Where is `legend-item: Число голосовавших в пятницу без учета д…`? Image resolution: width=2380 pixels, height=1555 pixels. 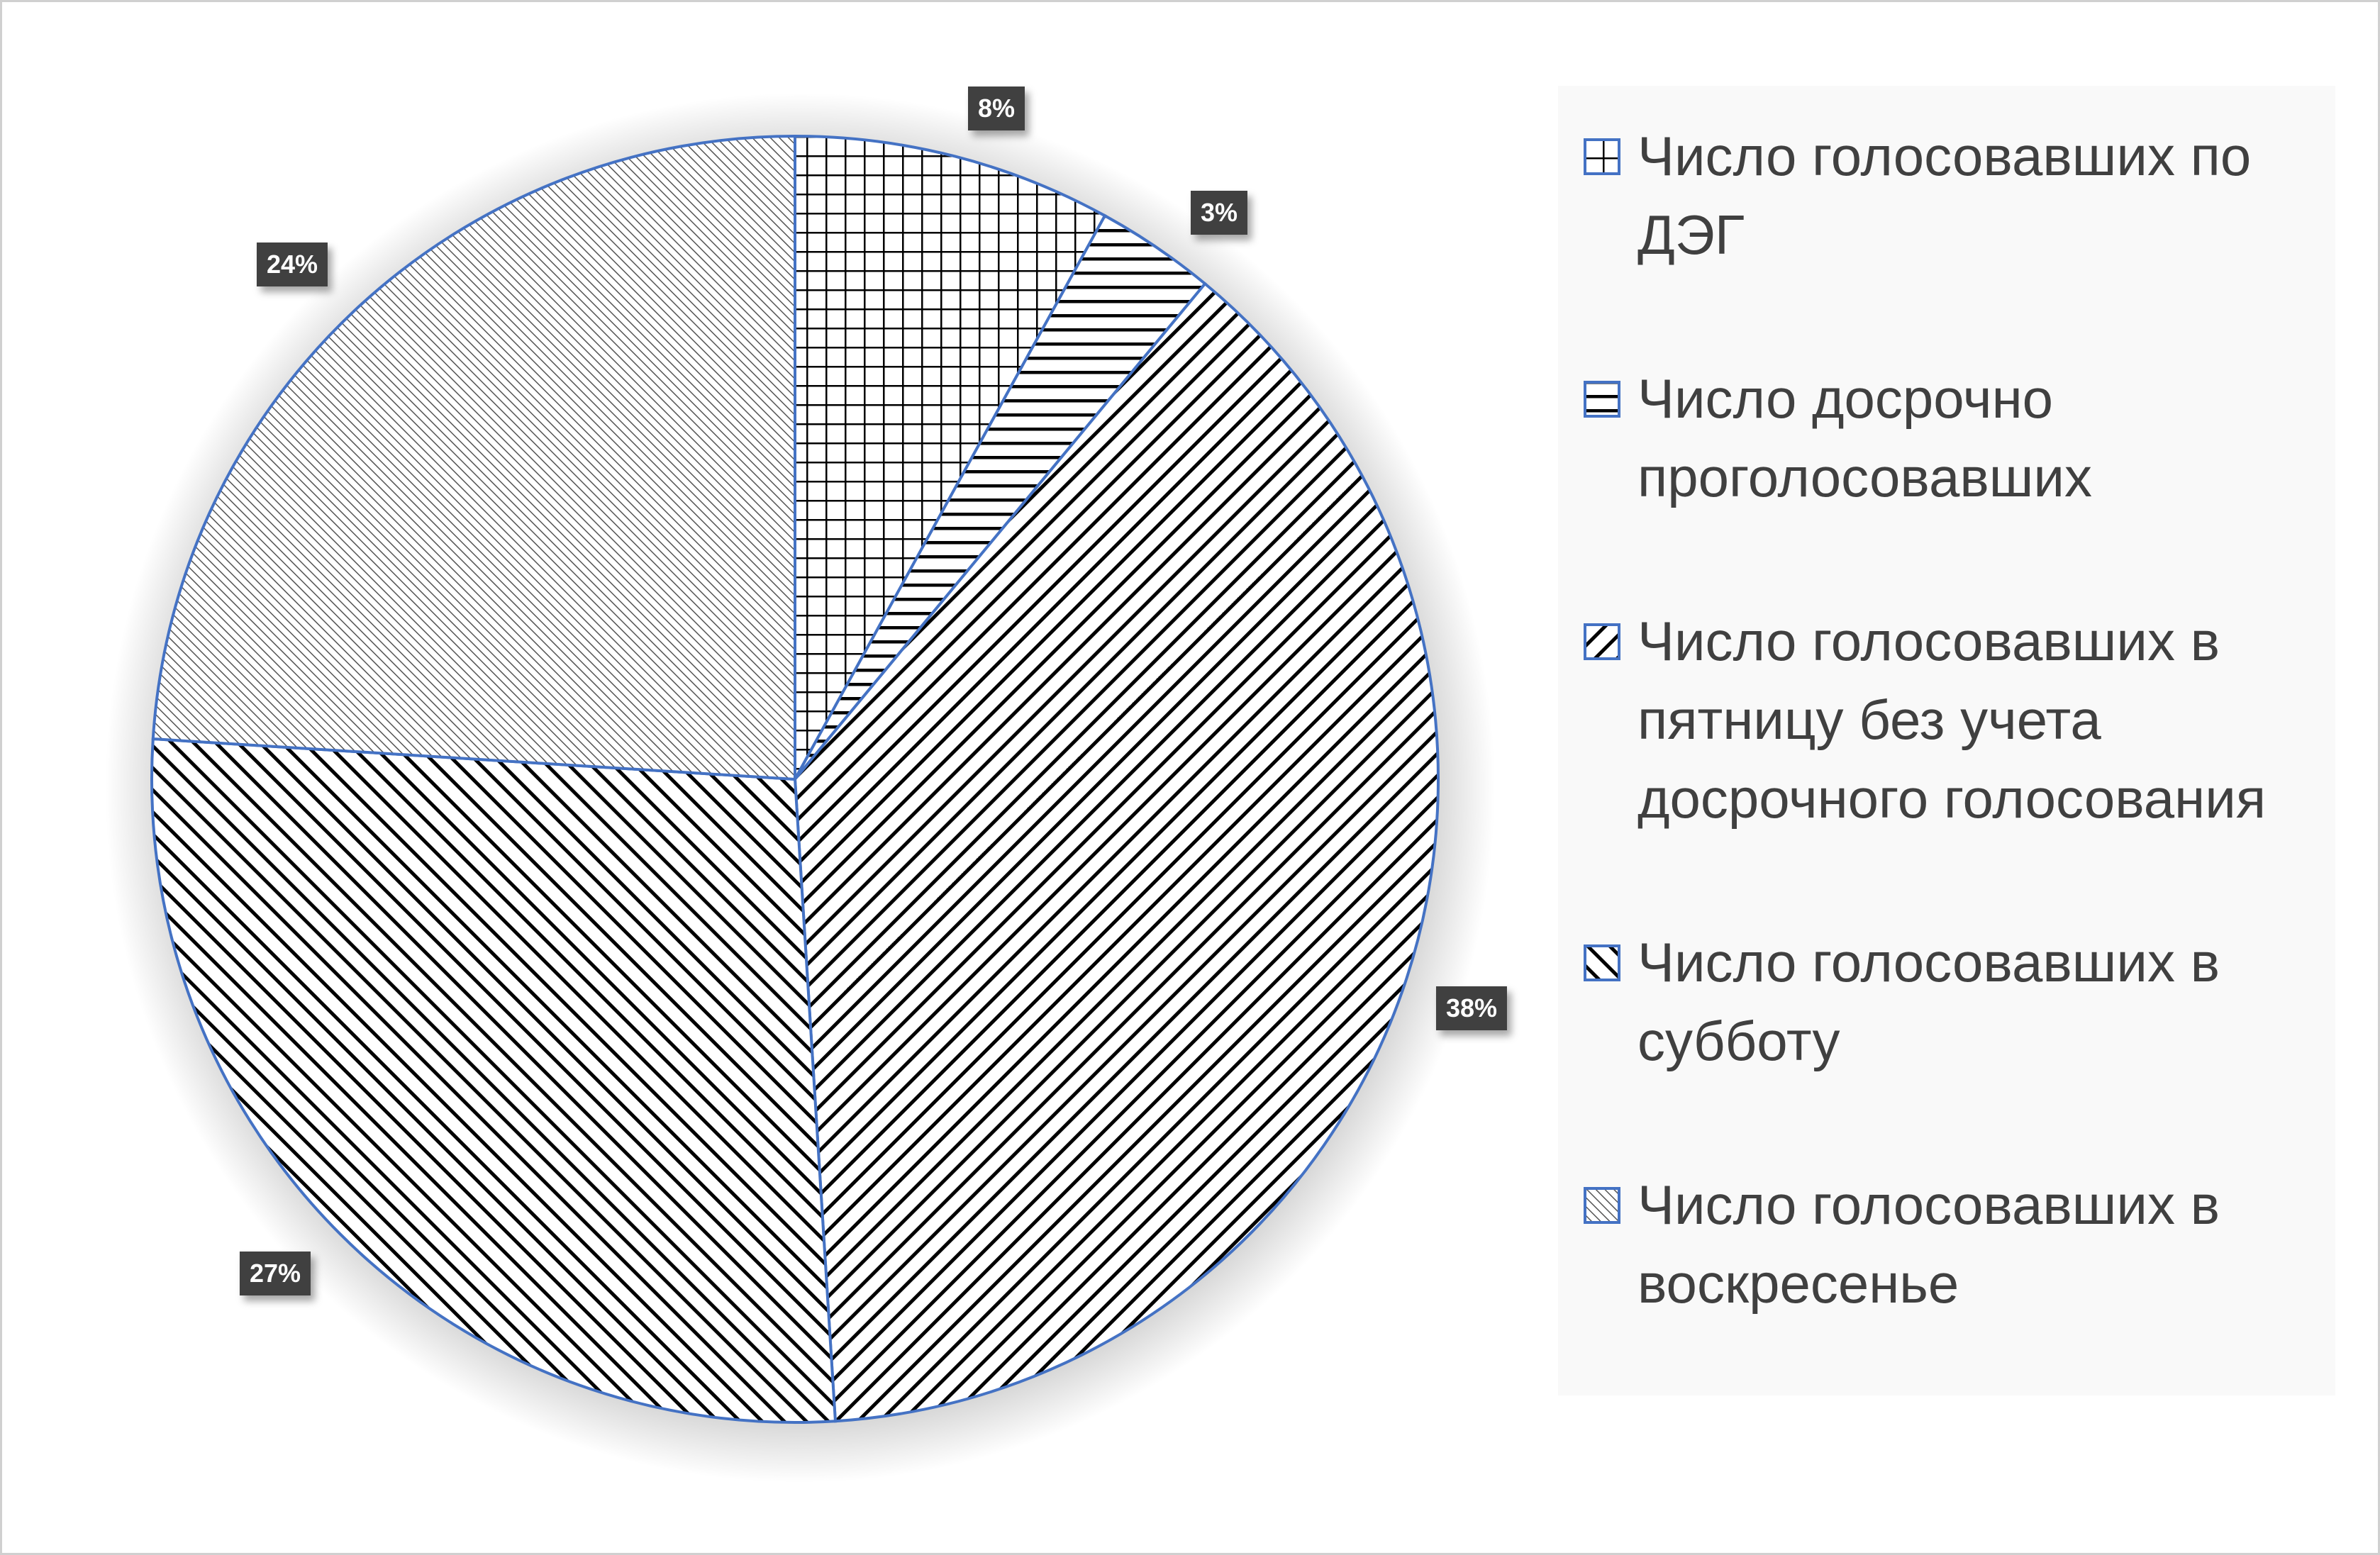
legend-item: Число голосовавших в пятницу без учета д… is located at coordinates (1947, 720).